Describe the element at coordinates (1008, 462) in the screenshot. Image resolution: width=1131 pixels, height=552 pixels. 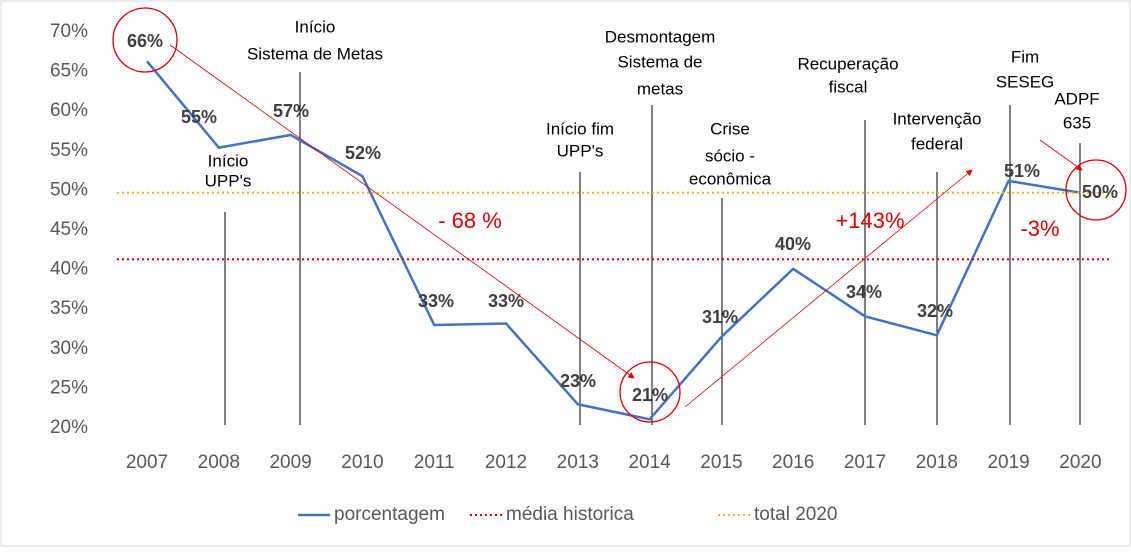
I see `x-tick-label: 2019` at that location.